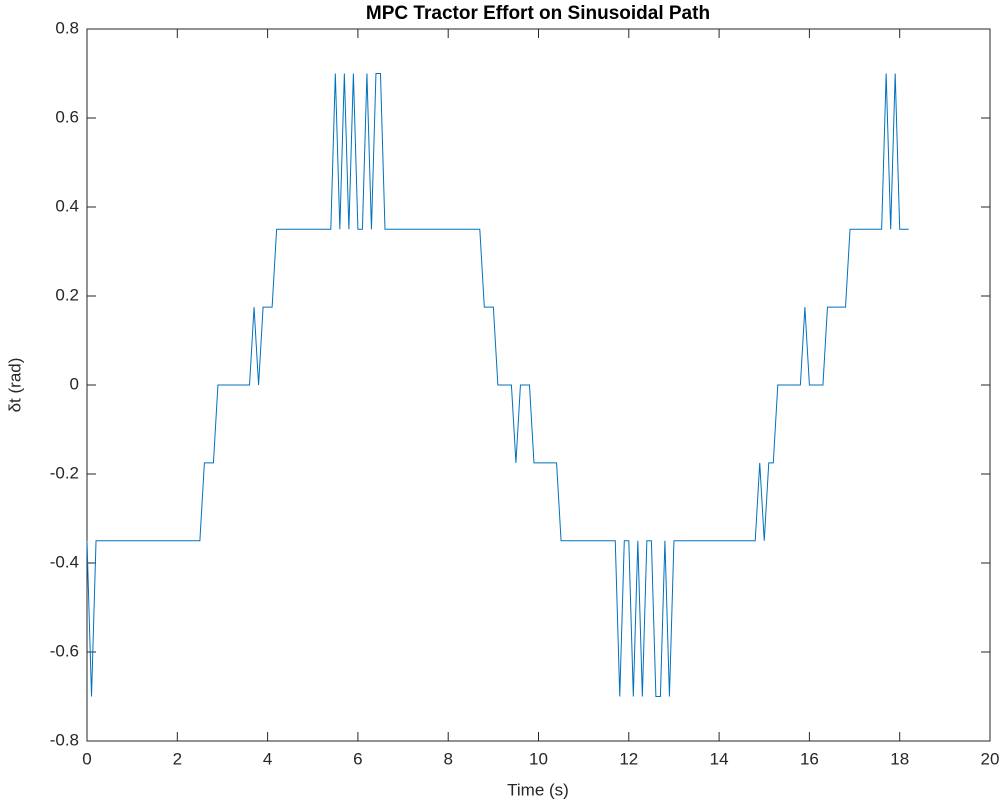 This screenshot has height=805, width=1004. Describe the element at coordinates (899, 758) in the screenshot. I see `x-tick-label: 18` at that location.